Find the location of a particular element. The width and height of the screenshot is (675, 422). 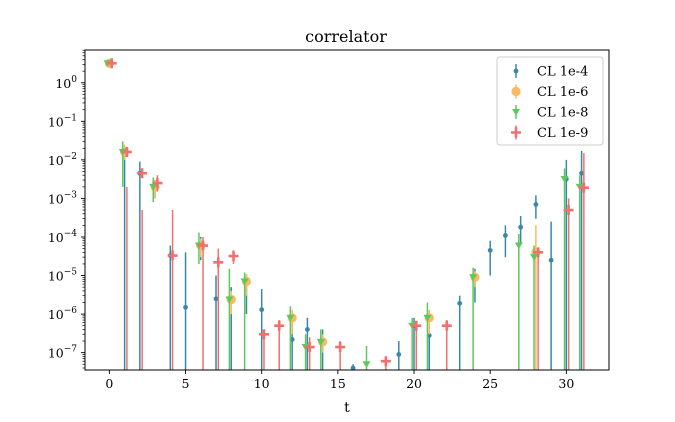

x-tick-label: 0 is located at coordinates (109, 383).